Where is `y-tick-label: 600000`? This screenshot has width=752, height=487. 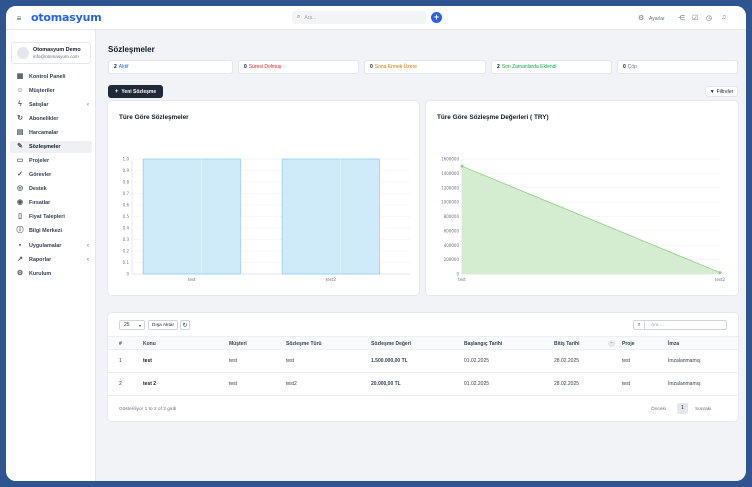
y-tick-label: 600000 is located at coordinates (452, 230).